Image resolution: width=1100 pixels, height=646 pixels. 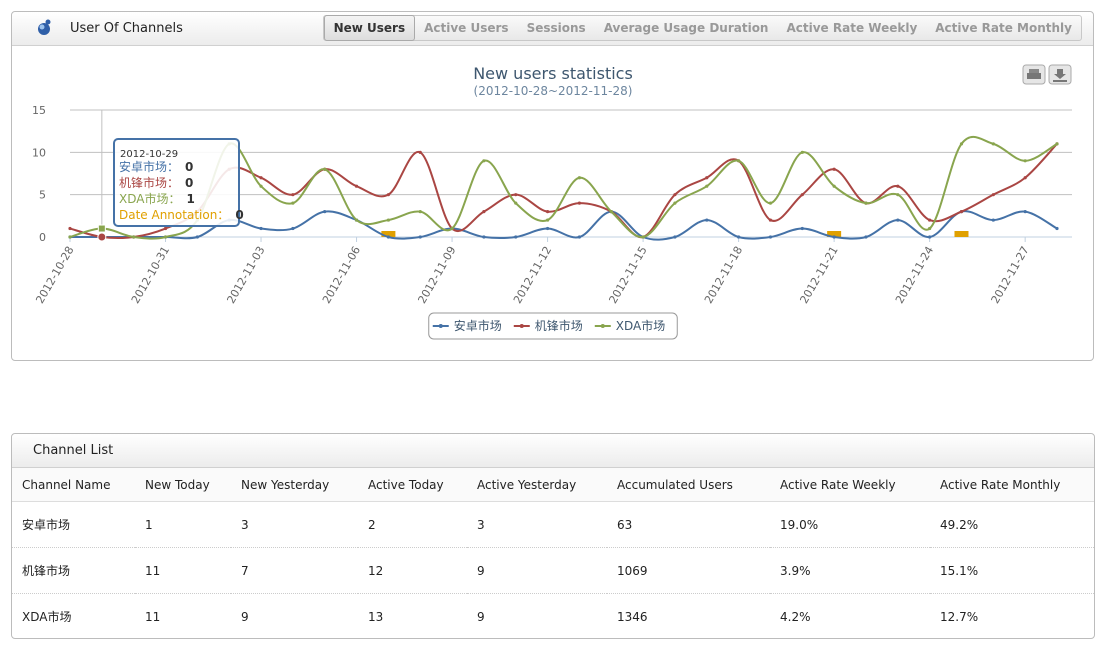 I want to click on legend: 安卓市场 机锋市场 XDA市场, so click(x=553, y=326).